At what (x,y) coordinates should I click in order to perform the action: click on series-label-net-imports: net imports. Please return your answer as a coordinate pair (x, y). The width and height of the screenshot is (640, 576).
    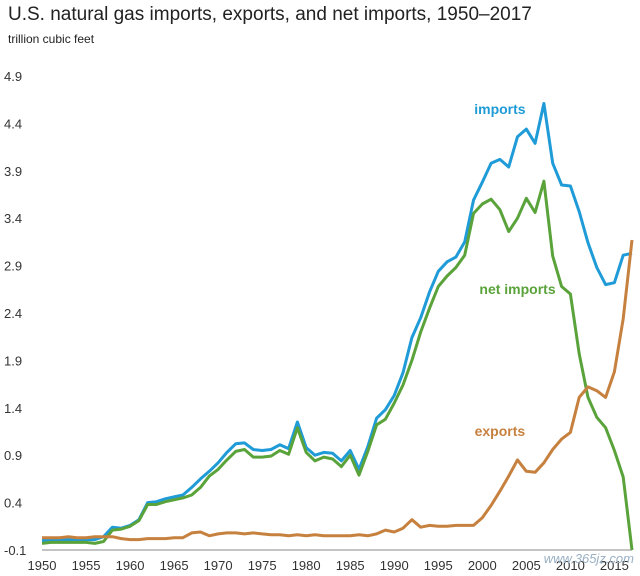
    Looking at the image, I should click on (517, 289).